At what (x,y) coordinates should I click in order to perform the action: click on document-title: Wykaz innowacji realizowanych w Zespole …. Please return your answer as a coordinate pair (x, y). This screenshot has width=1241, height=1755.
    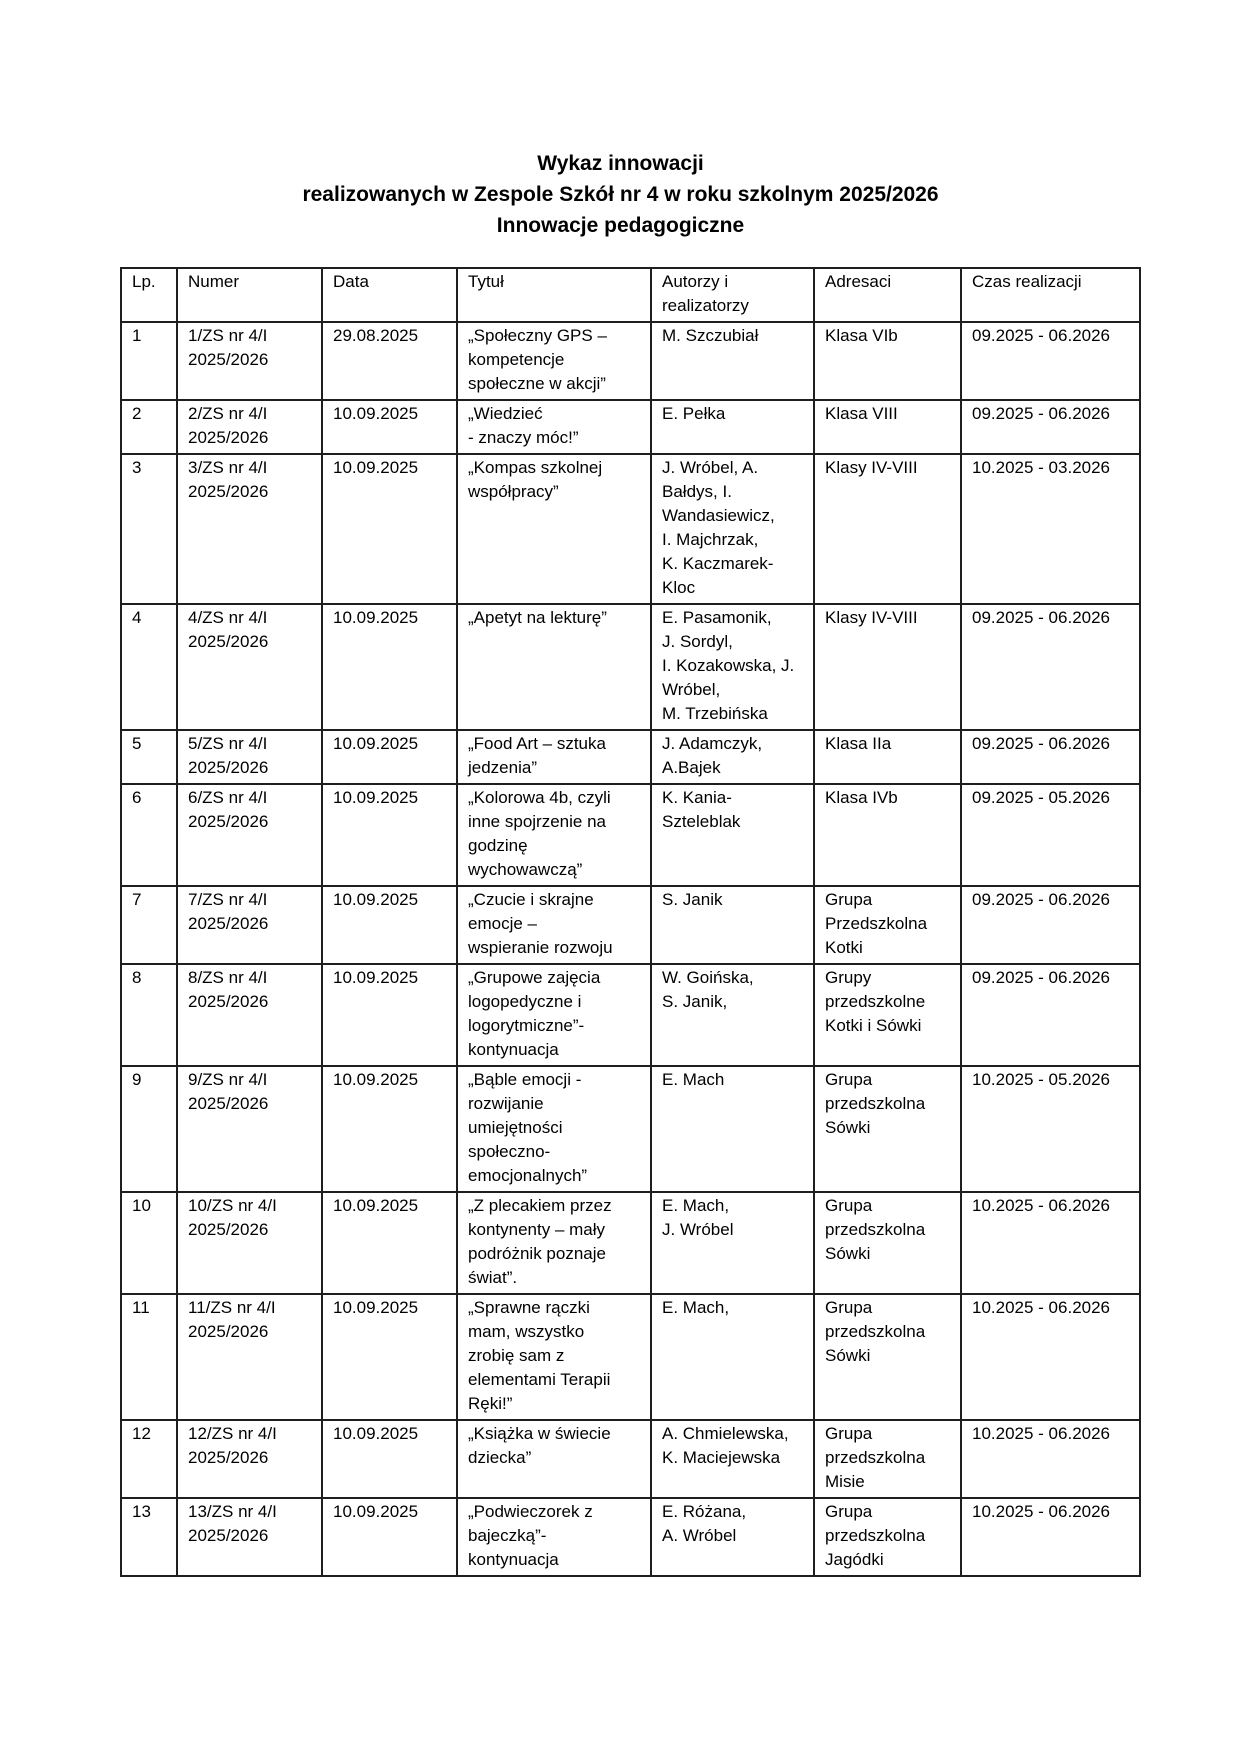
    Looking at the image, I should click on (620, 194).